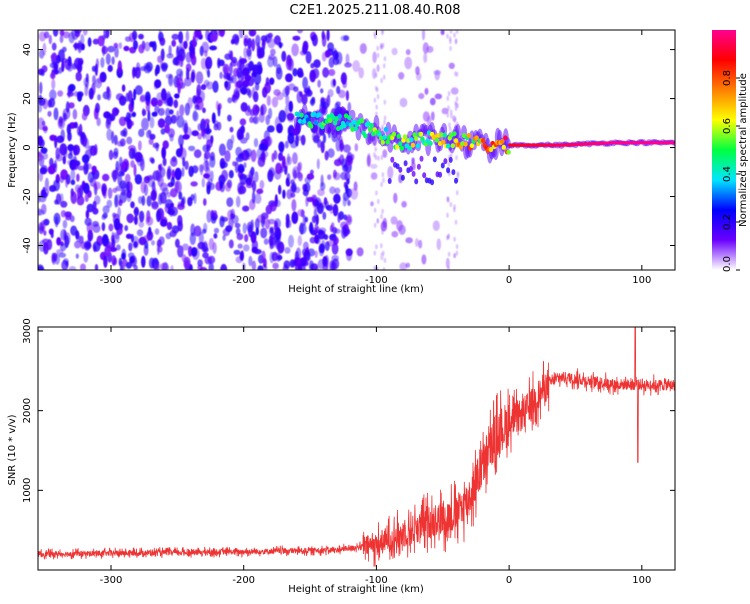 The height and width of the screenshot is (604, 750). I want to click on colorbar-tick-label: 0.4, so click(727, 174).